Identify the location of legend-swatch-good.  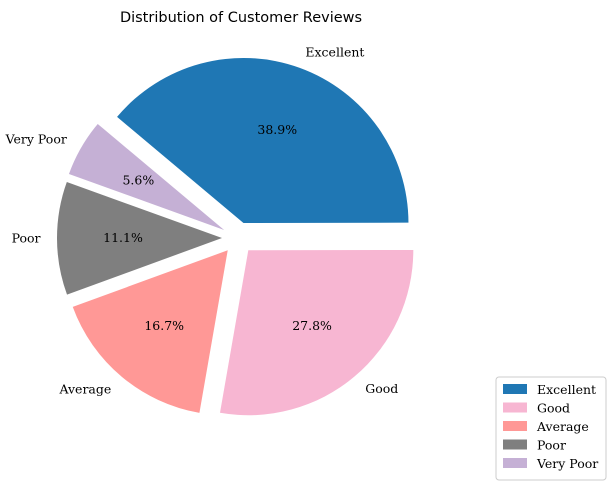
(515, 407).